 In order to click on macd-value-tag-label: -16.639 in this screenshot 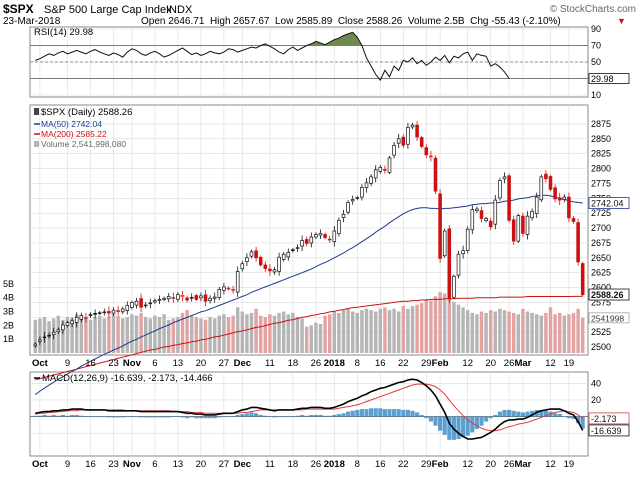, I will do `click(606, 431)`.